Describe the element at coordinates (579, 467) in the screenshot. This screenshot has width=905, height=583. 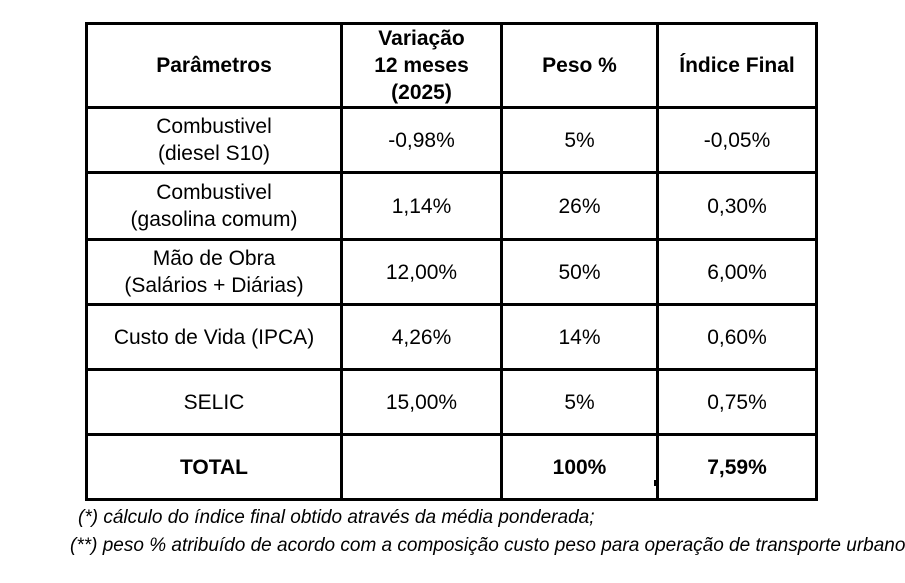
I see `cell-total-peso: 100%` at that location.